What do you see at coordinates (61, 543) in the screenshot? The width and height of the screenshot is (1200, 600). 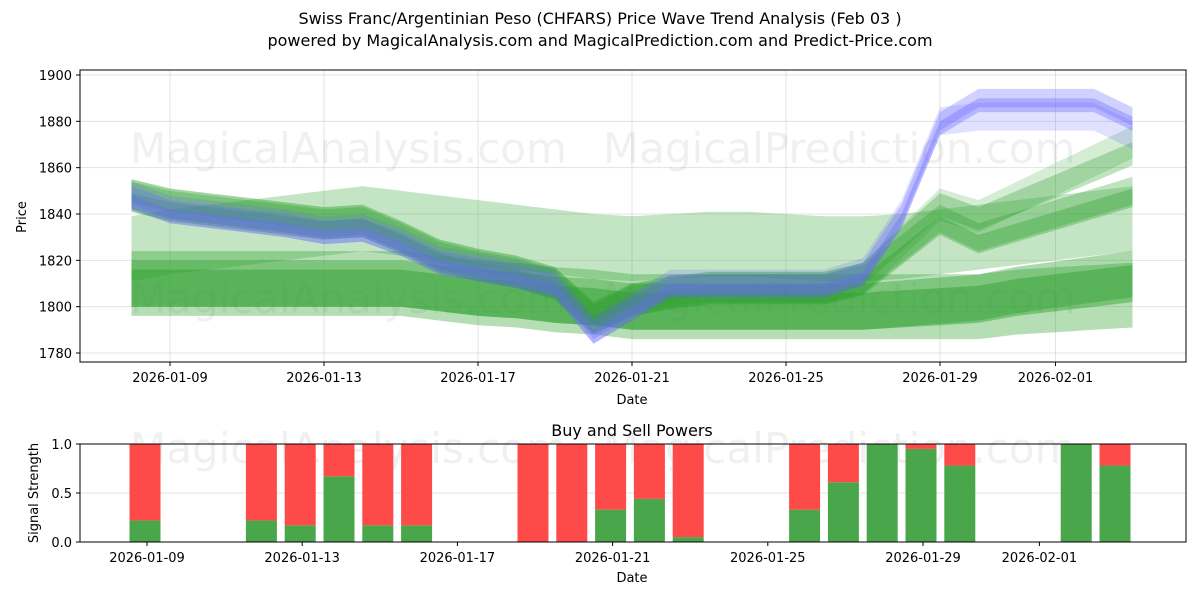 I see `y-tick-label: 0.0` at bounding box center [61, 543].